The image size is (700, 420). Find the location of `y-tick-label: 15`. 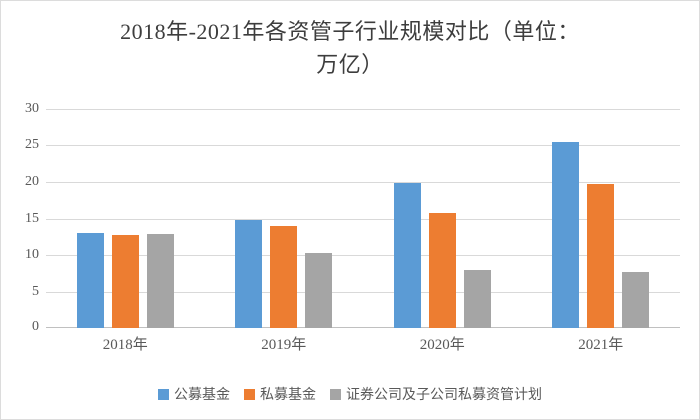

y-tick-label: 15 is located at coordinates (32, 218).